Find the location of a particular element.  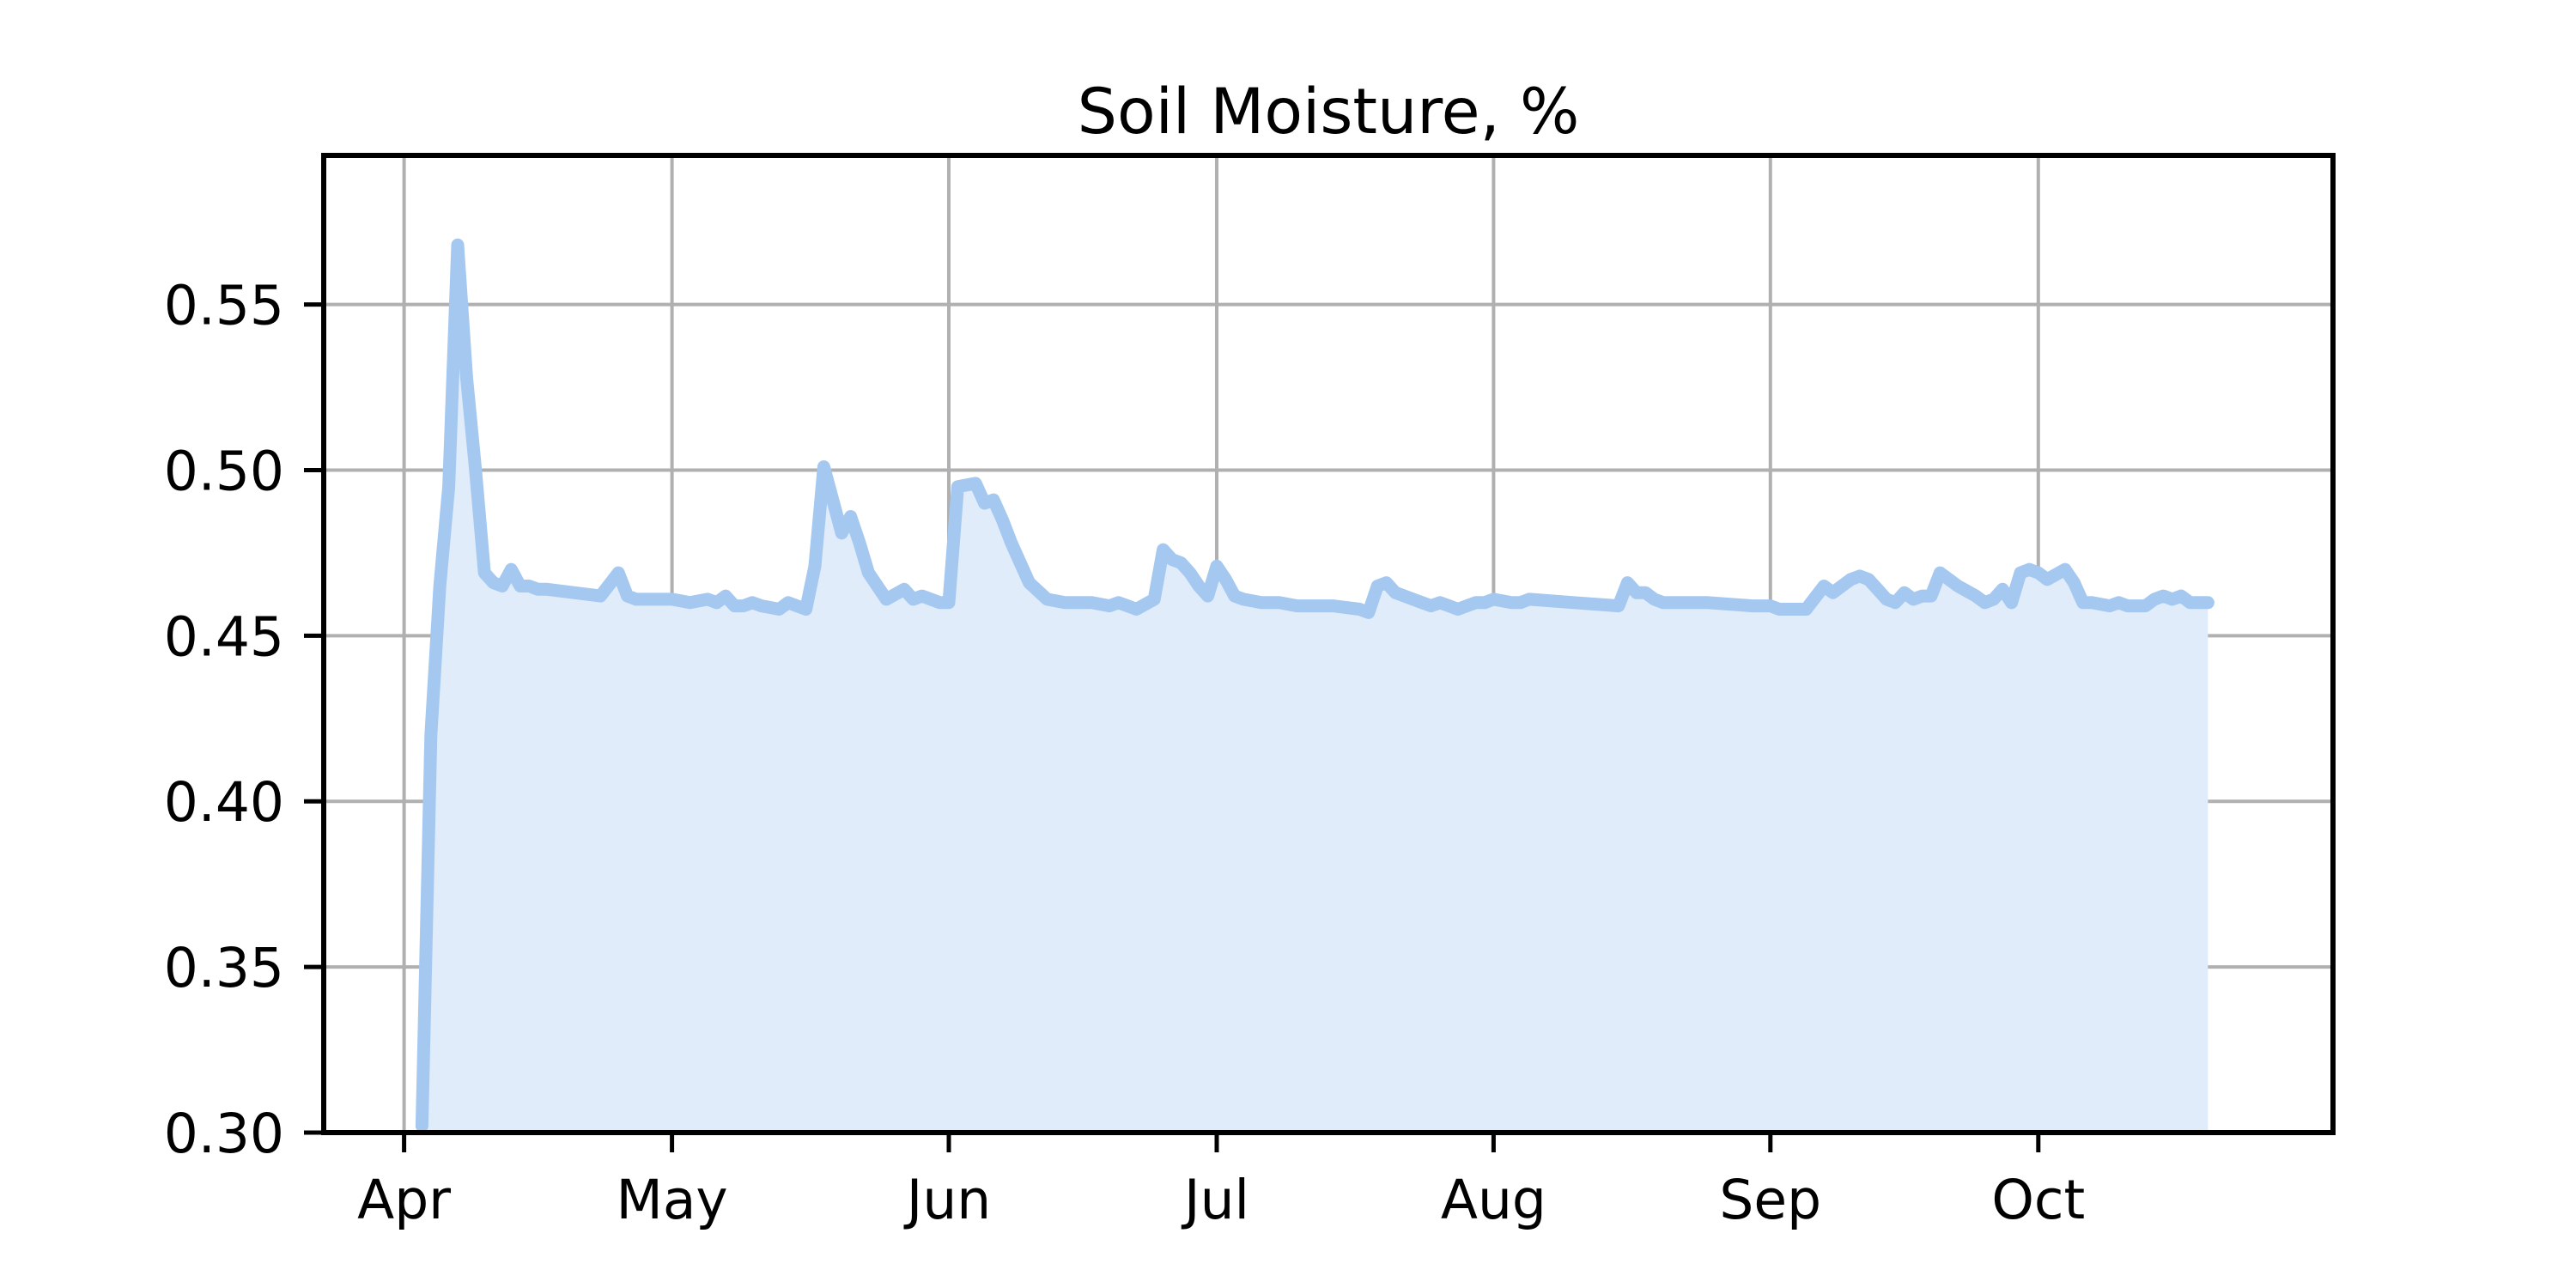

x-tick-label: Jun is located at coordinates (947, 1200).